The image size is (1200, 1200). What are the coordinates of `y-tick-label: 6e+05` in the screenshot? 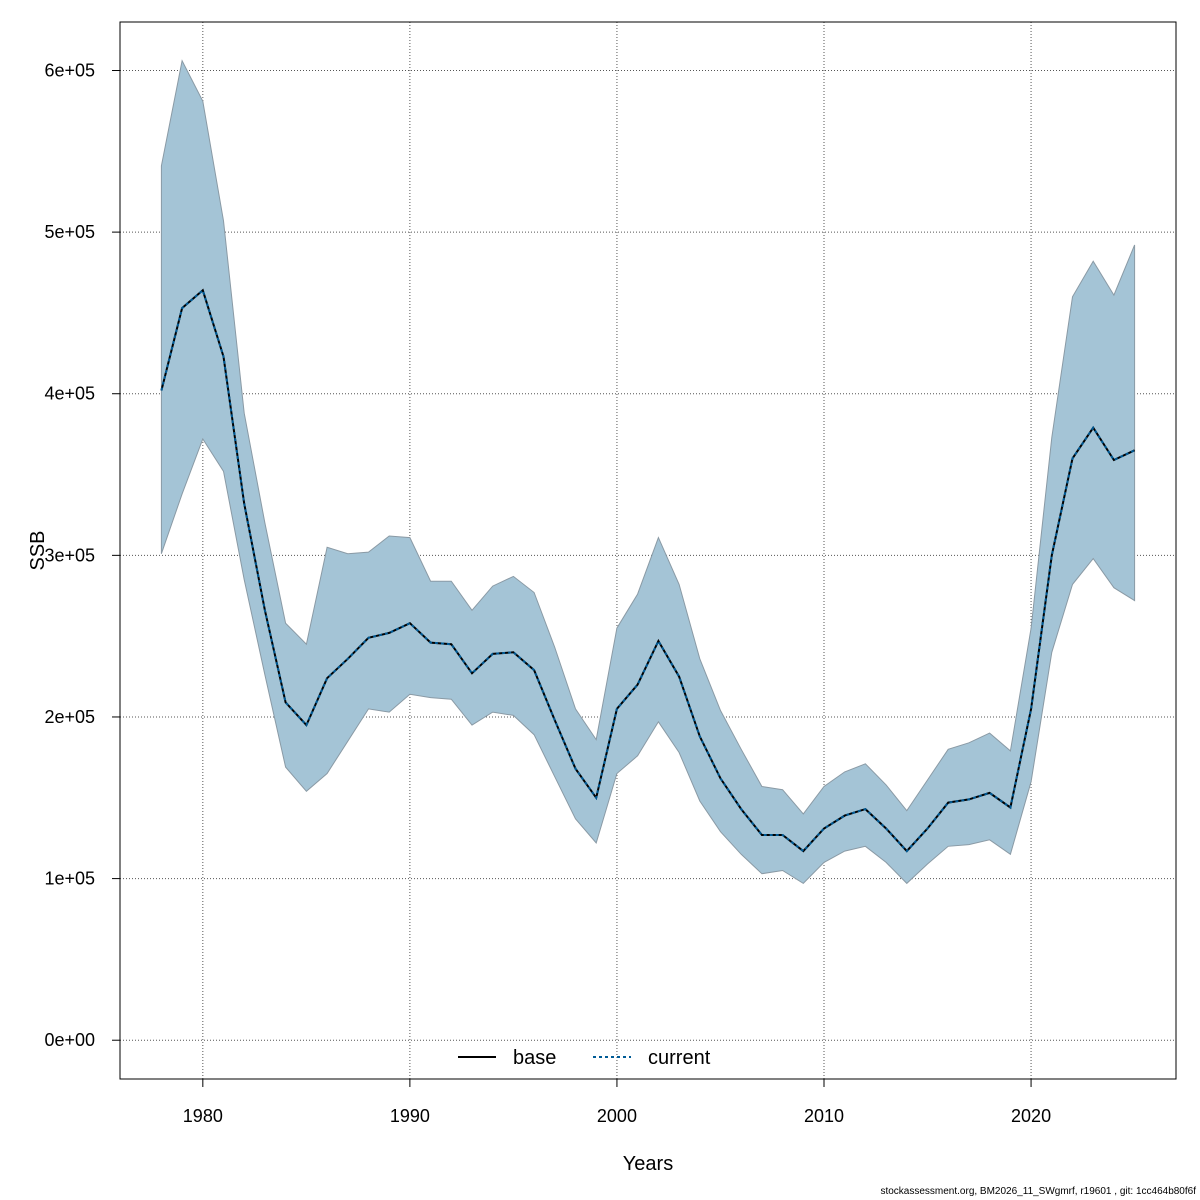 It's located at (69, 70).